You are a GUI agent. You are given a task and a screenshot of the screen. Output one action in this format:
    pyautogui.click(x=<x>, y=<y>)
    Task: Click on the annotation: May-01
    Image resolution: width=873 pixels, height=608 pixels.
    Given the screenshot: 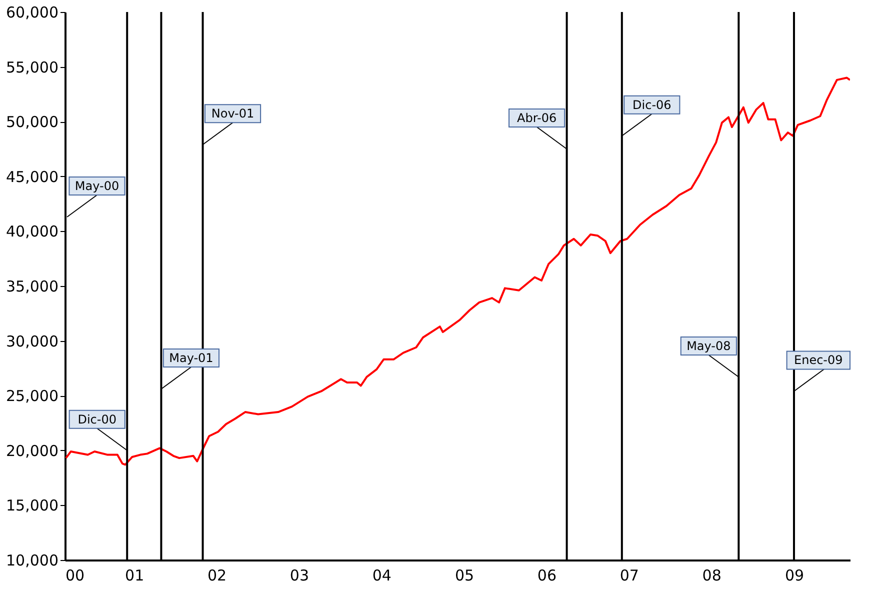 What is the action you would take?
    pyautogui.click(x=191, y=358)
    